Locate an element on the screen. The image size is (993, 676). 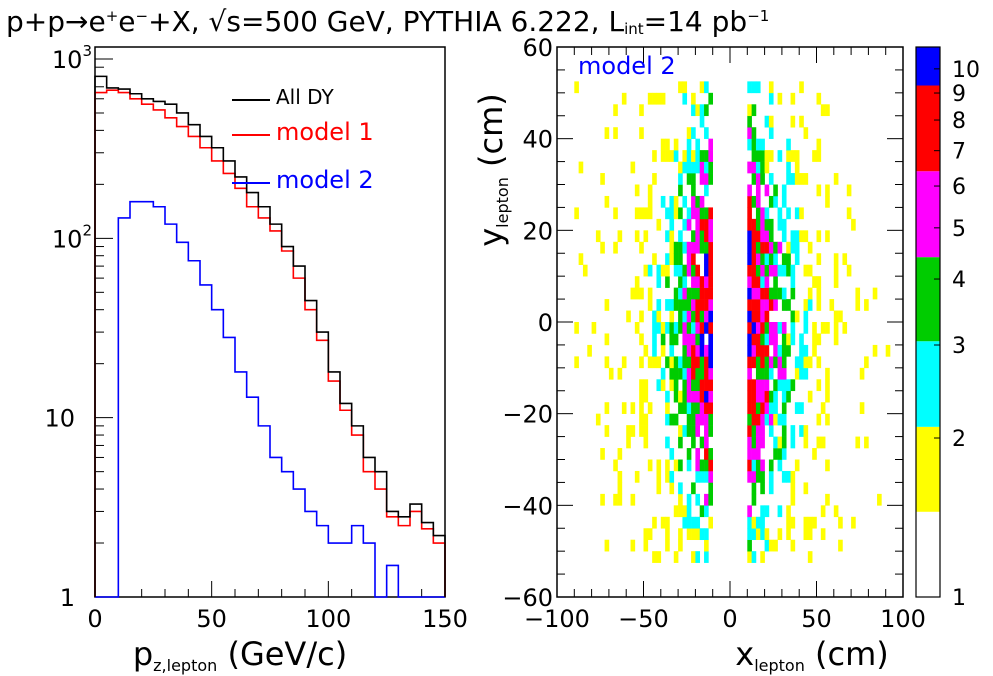
title-electron: e is located at coordinates (97, 21).